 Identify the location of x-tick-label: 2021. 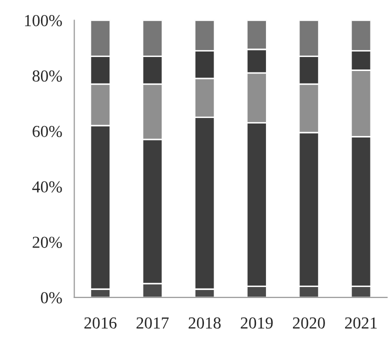
(361, 323).